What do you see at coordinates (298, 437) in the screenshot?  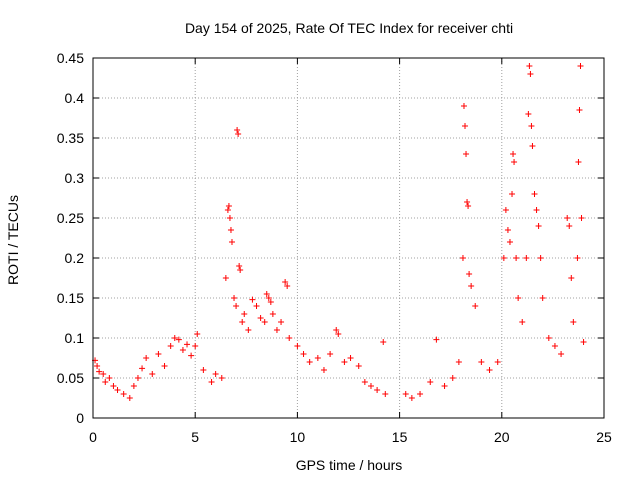 I see `x-tick-label: 10` at bounding box center [298, 437].